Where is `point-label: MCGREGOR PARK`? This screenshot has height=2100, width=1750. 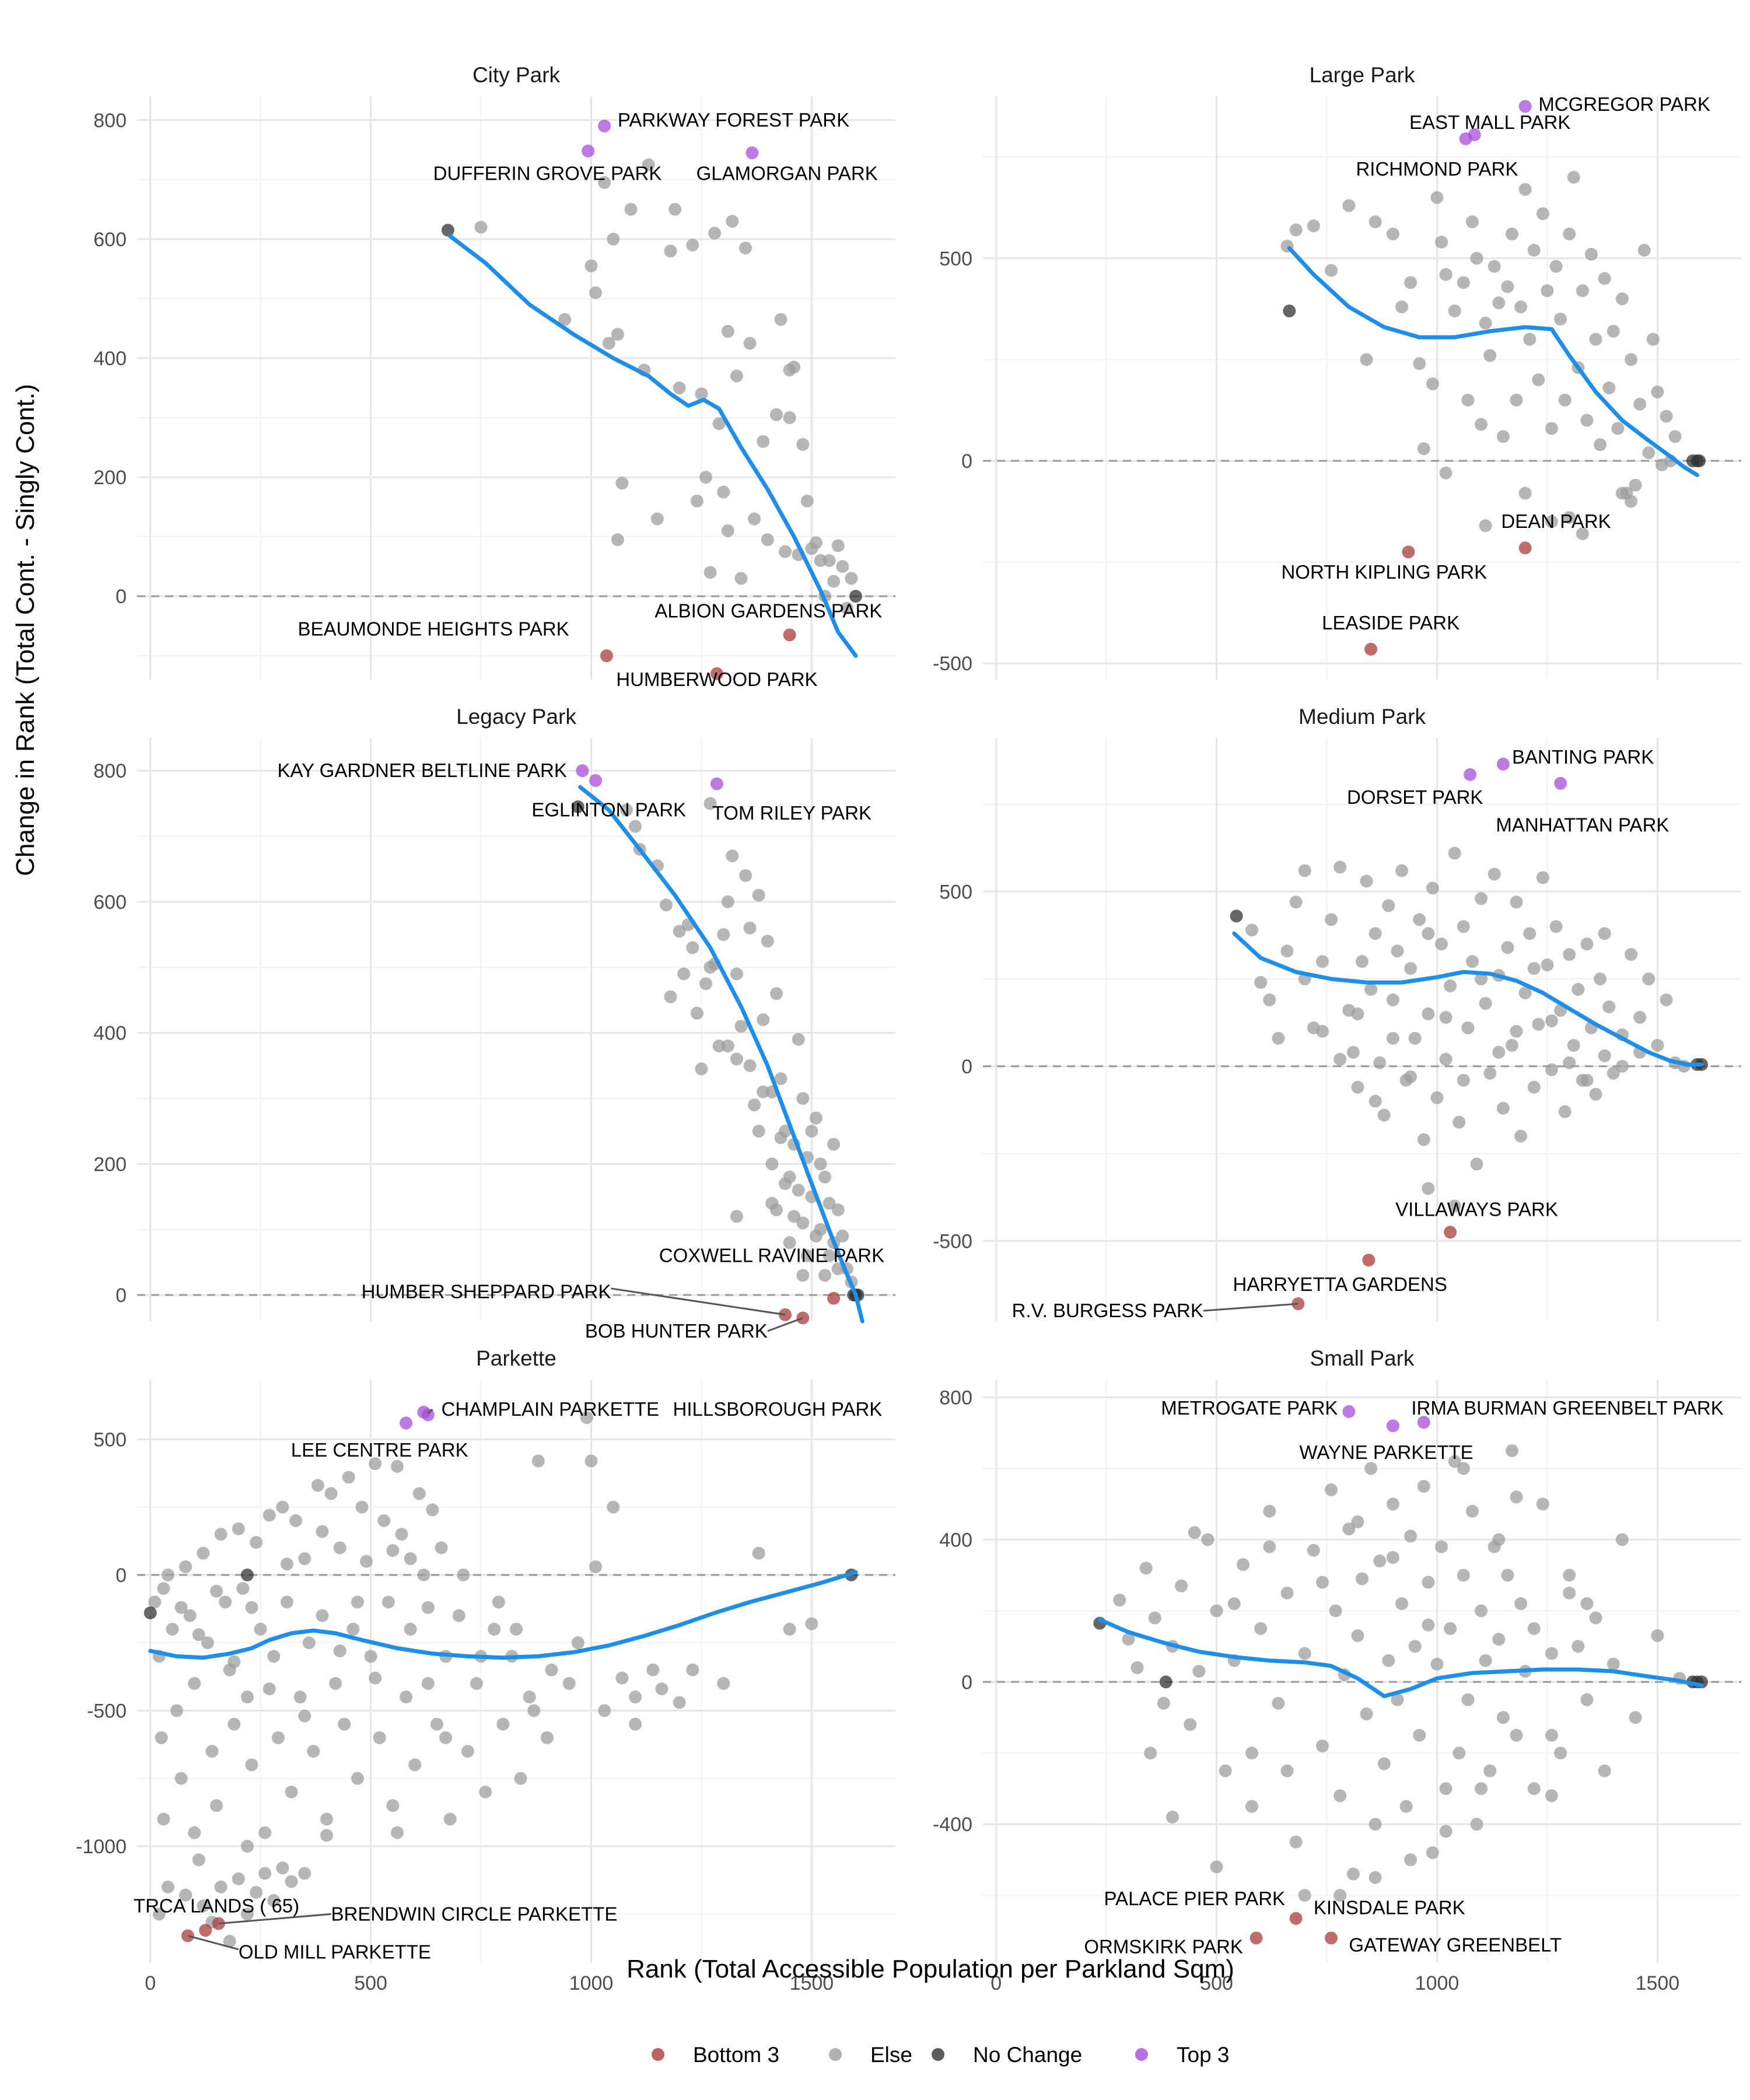 point-label: MCGREGOR PARK is located at coordinates (1624, 104).